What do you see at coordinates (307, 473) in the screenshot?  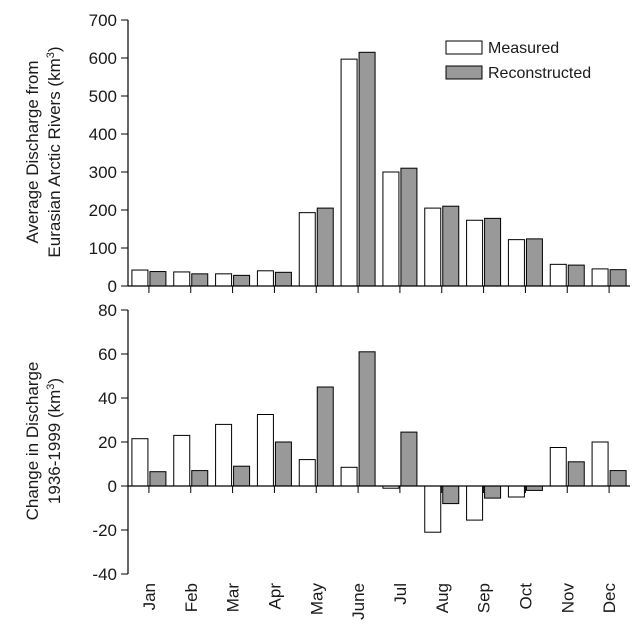 I see `bottom-bar-measured-may` at bounding box center [307, 473].